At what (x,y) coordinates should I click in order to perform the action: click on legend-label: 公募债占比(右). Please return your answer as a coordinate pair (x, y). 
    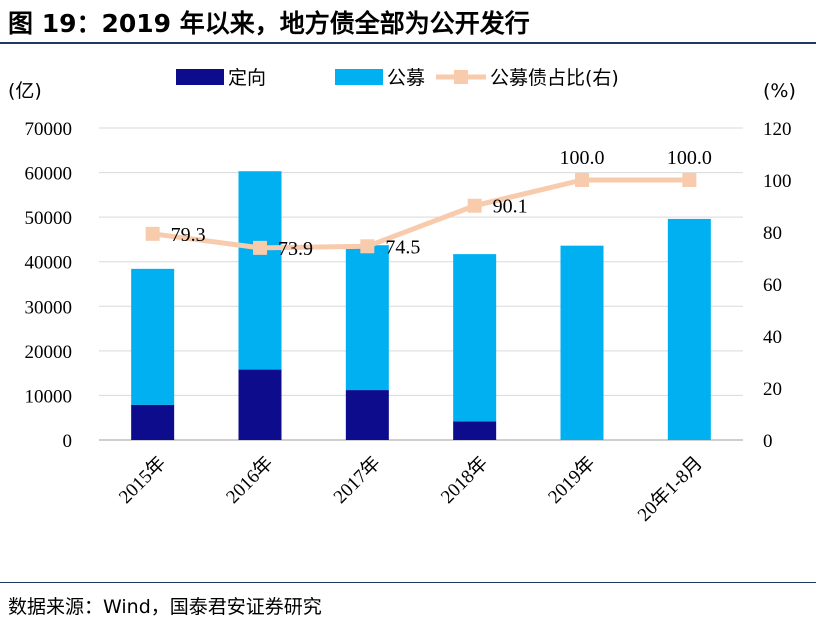
    Looking at the image, I should click on (554, 78).